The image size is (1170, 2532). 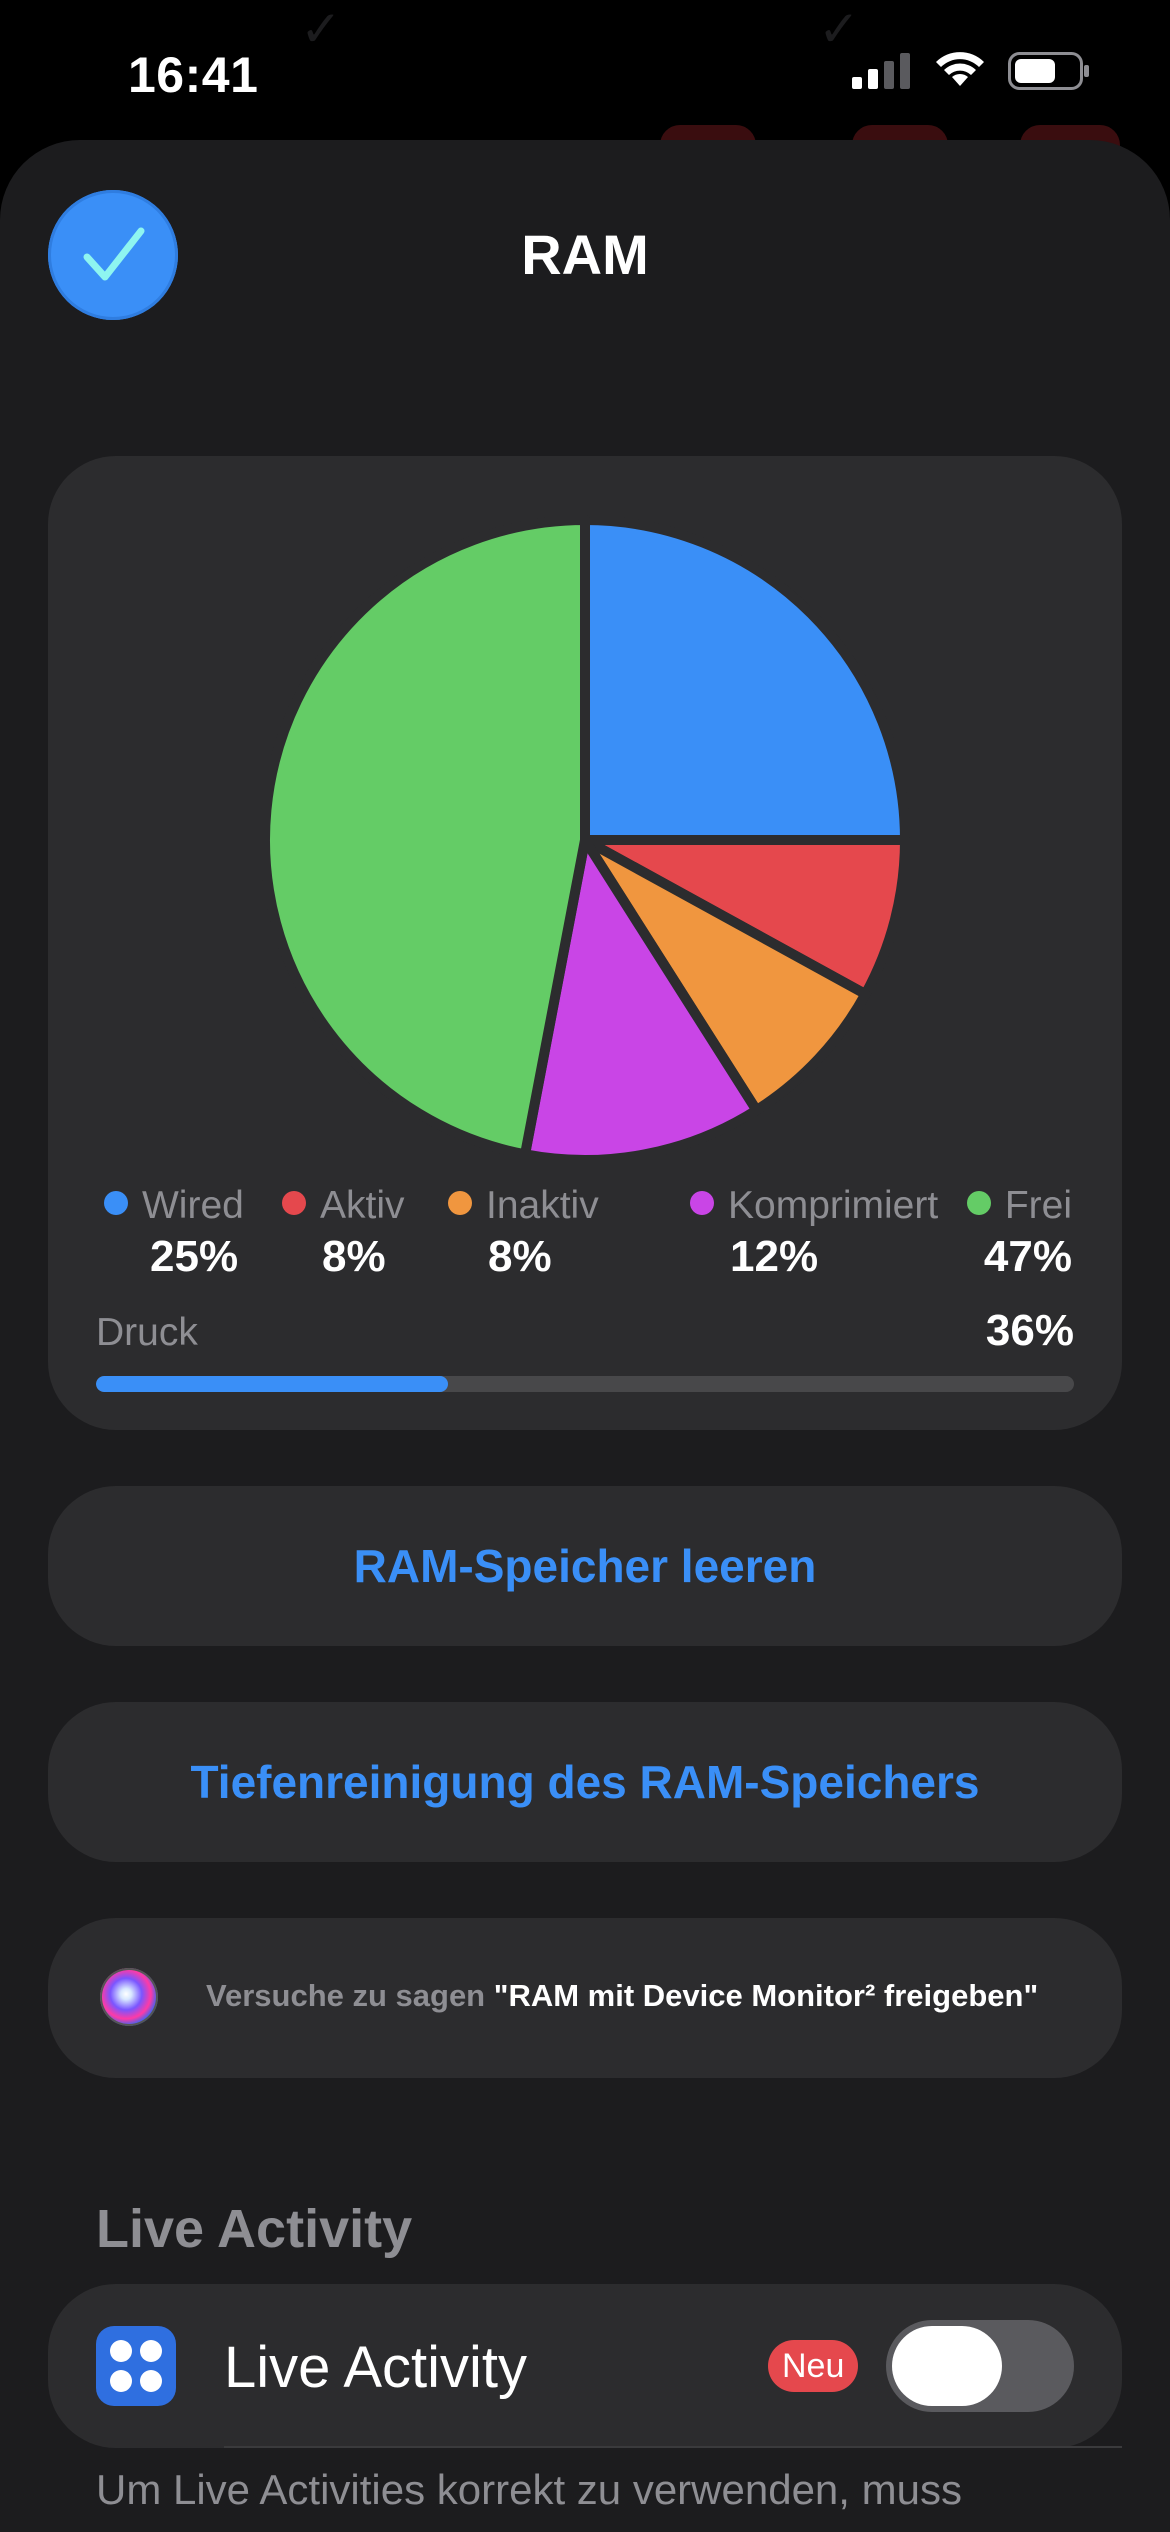 What do you see at coordinates (362, 1205) in the screenshot?
I see `legend-label: Aktiv` at bounding box center [362, 1205].